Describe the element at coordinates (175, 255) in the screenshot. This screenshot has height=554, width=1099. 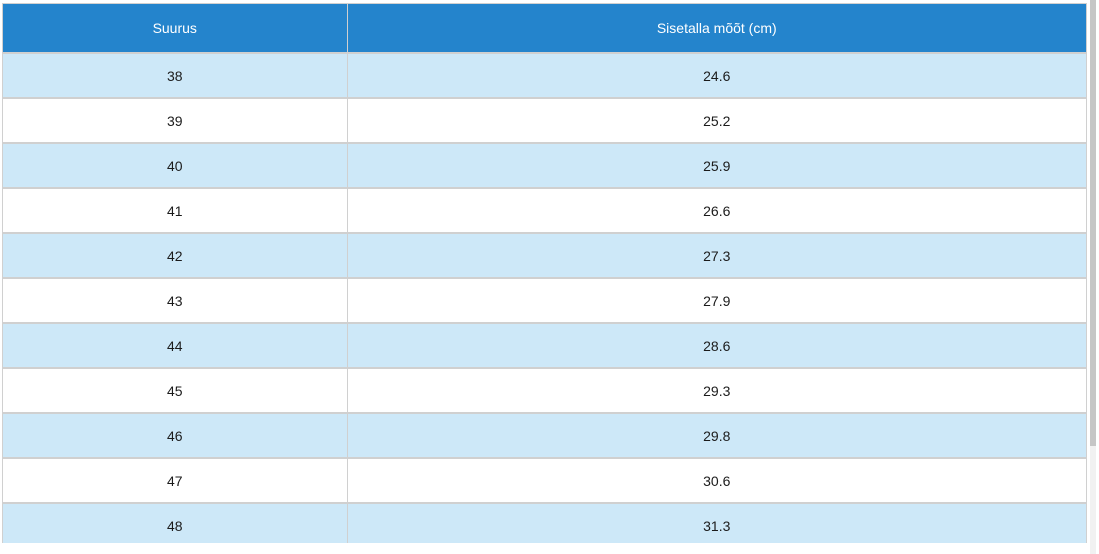
I see `size-cell: 42` at that location.